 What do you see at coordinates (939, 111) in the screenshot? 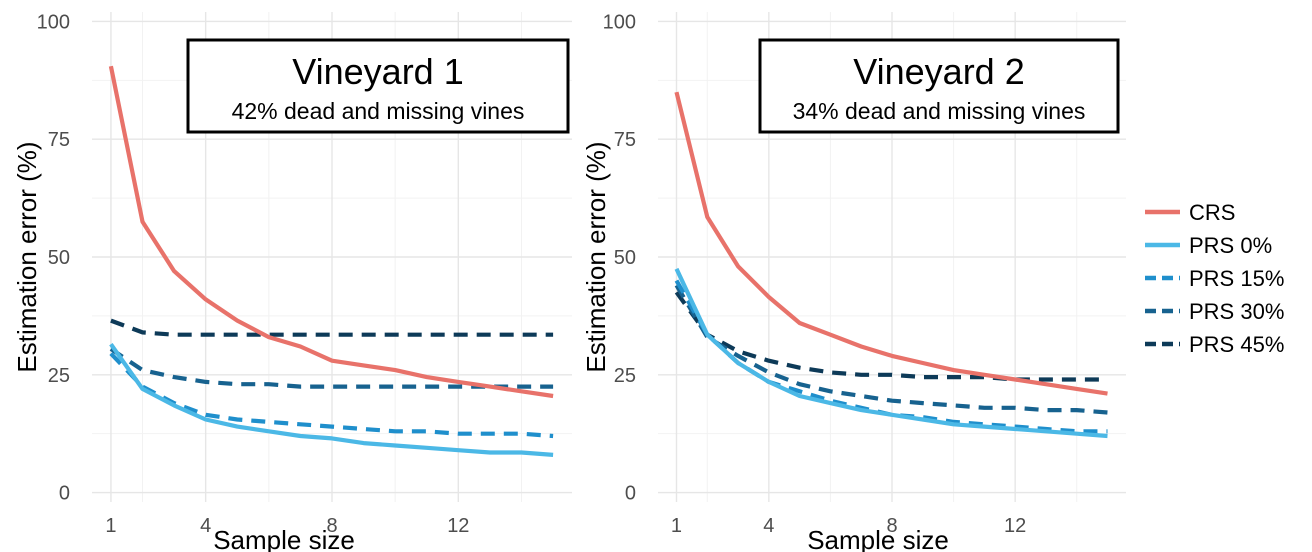
I see `panel-subtitle: 34% dead and missing vines` at bounding box center [939, 111].